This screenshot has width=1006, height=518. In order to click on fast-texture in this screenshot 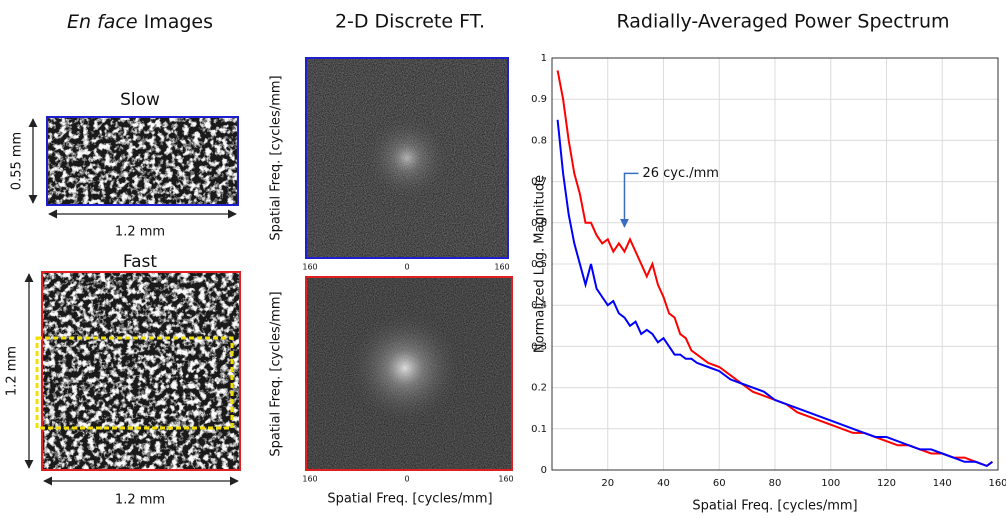, I will do `click(141, 371)`.